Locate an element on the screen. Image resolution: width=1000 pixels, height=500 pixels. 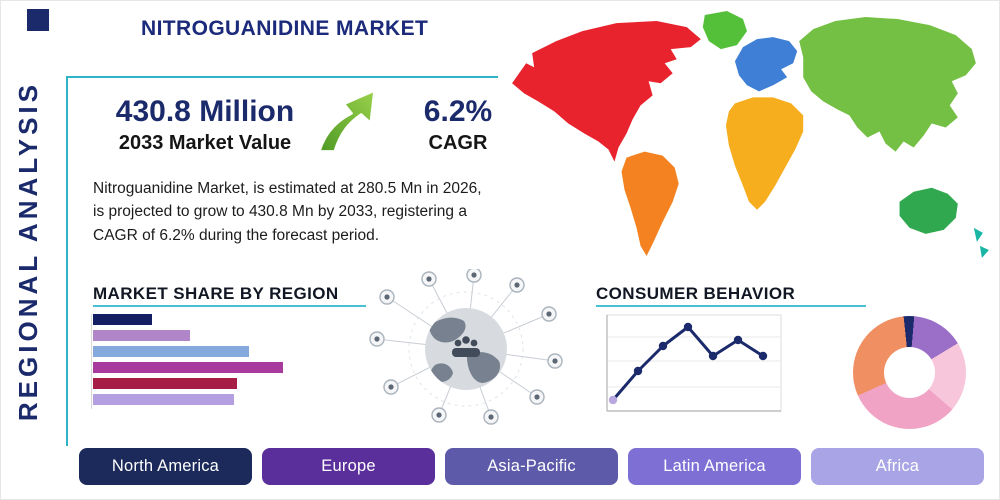
growth-arrow-icon is located at coordinates (347, 121).